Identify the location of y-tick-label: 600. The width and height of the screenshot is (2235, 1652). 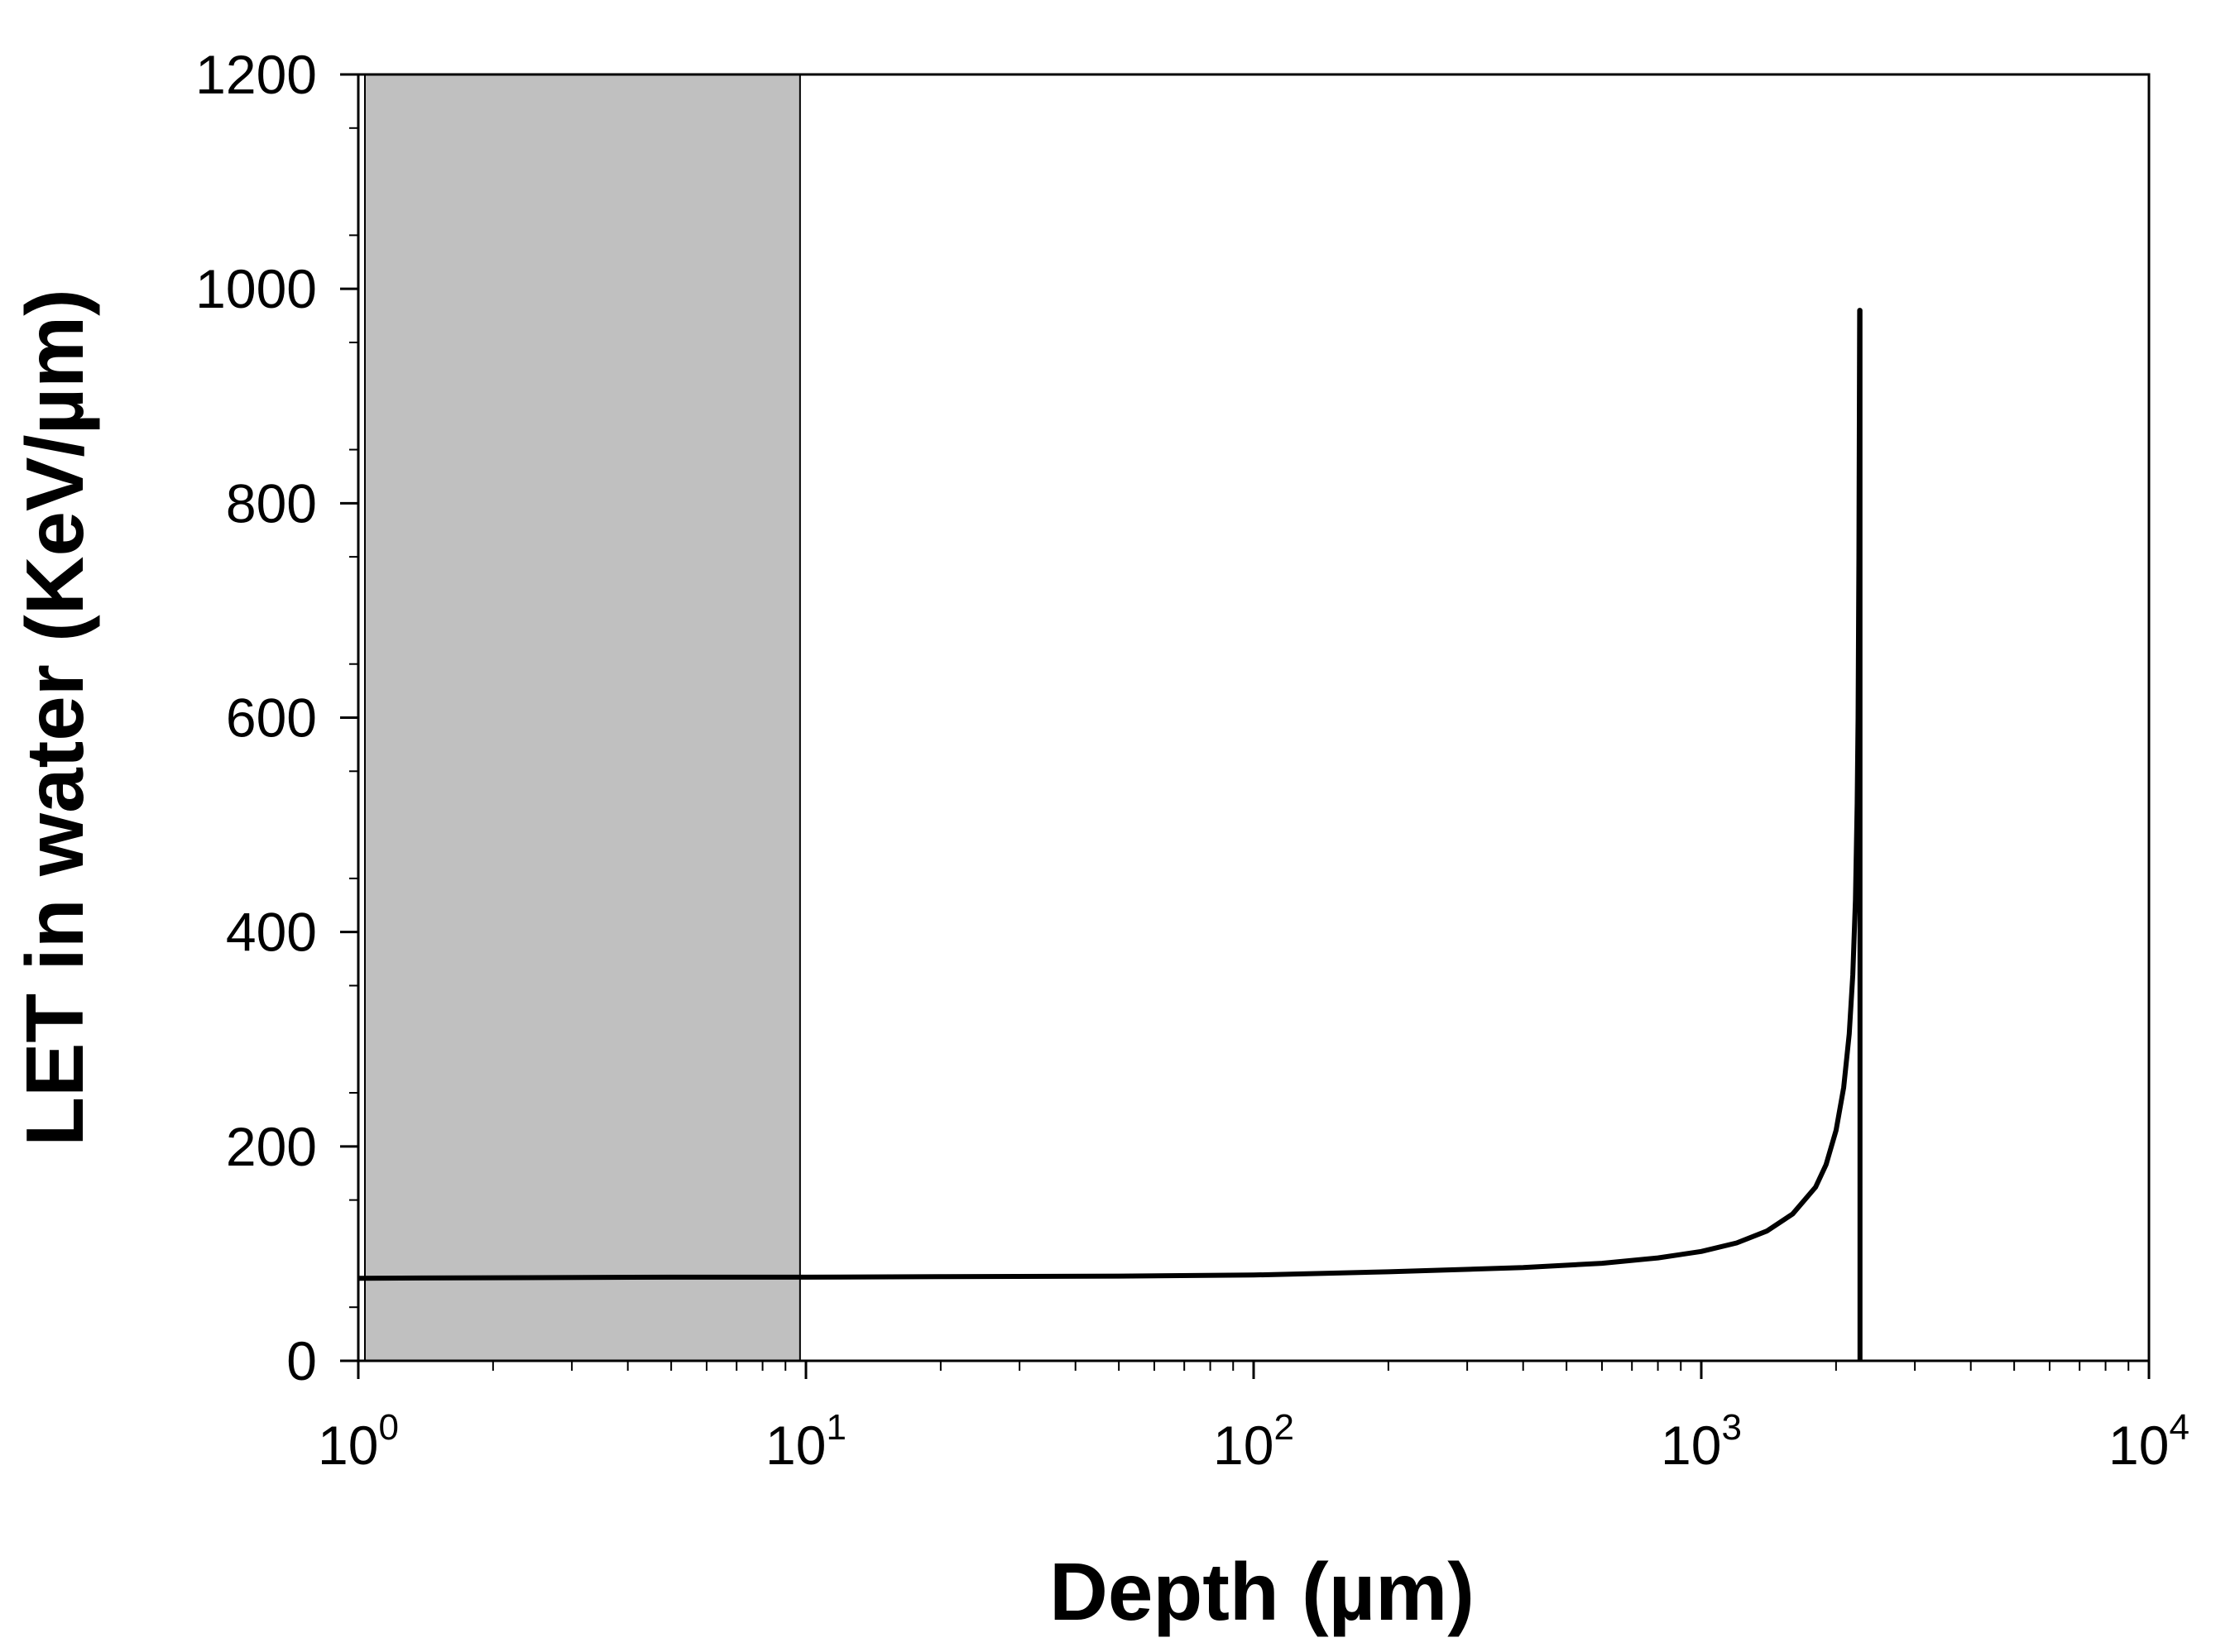
(271, 718).